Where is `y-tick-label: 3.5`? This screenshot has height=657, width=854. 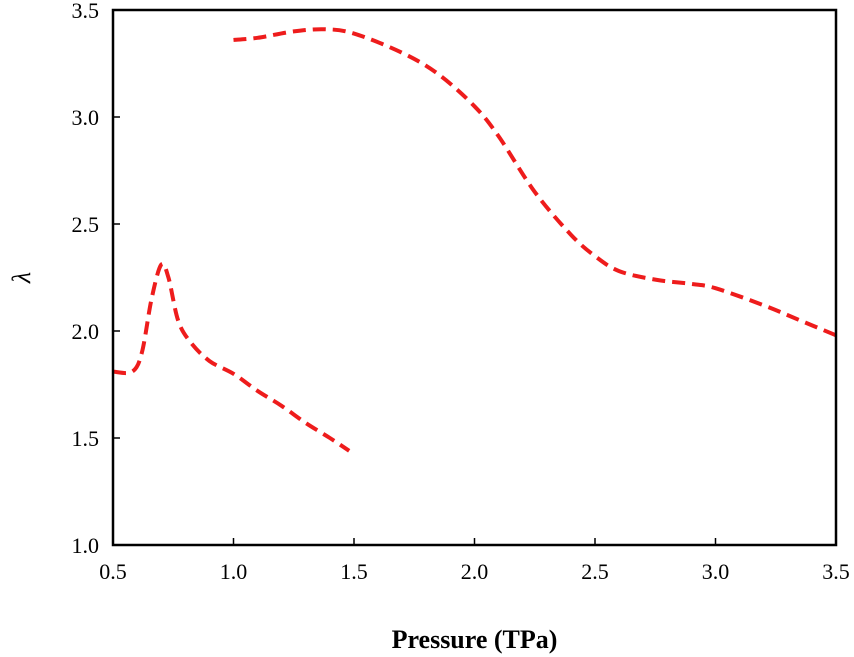 y-tick-label: 3.5 is located at coordinates (86, 11).